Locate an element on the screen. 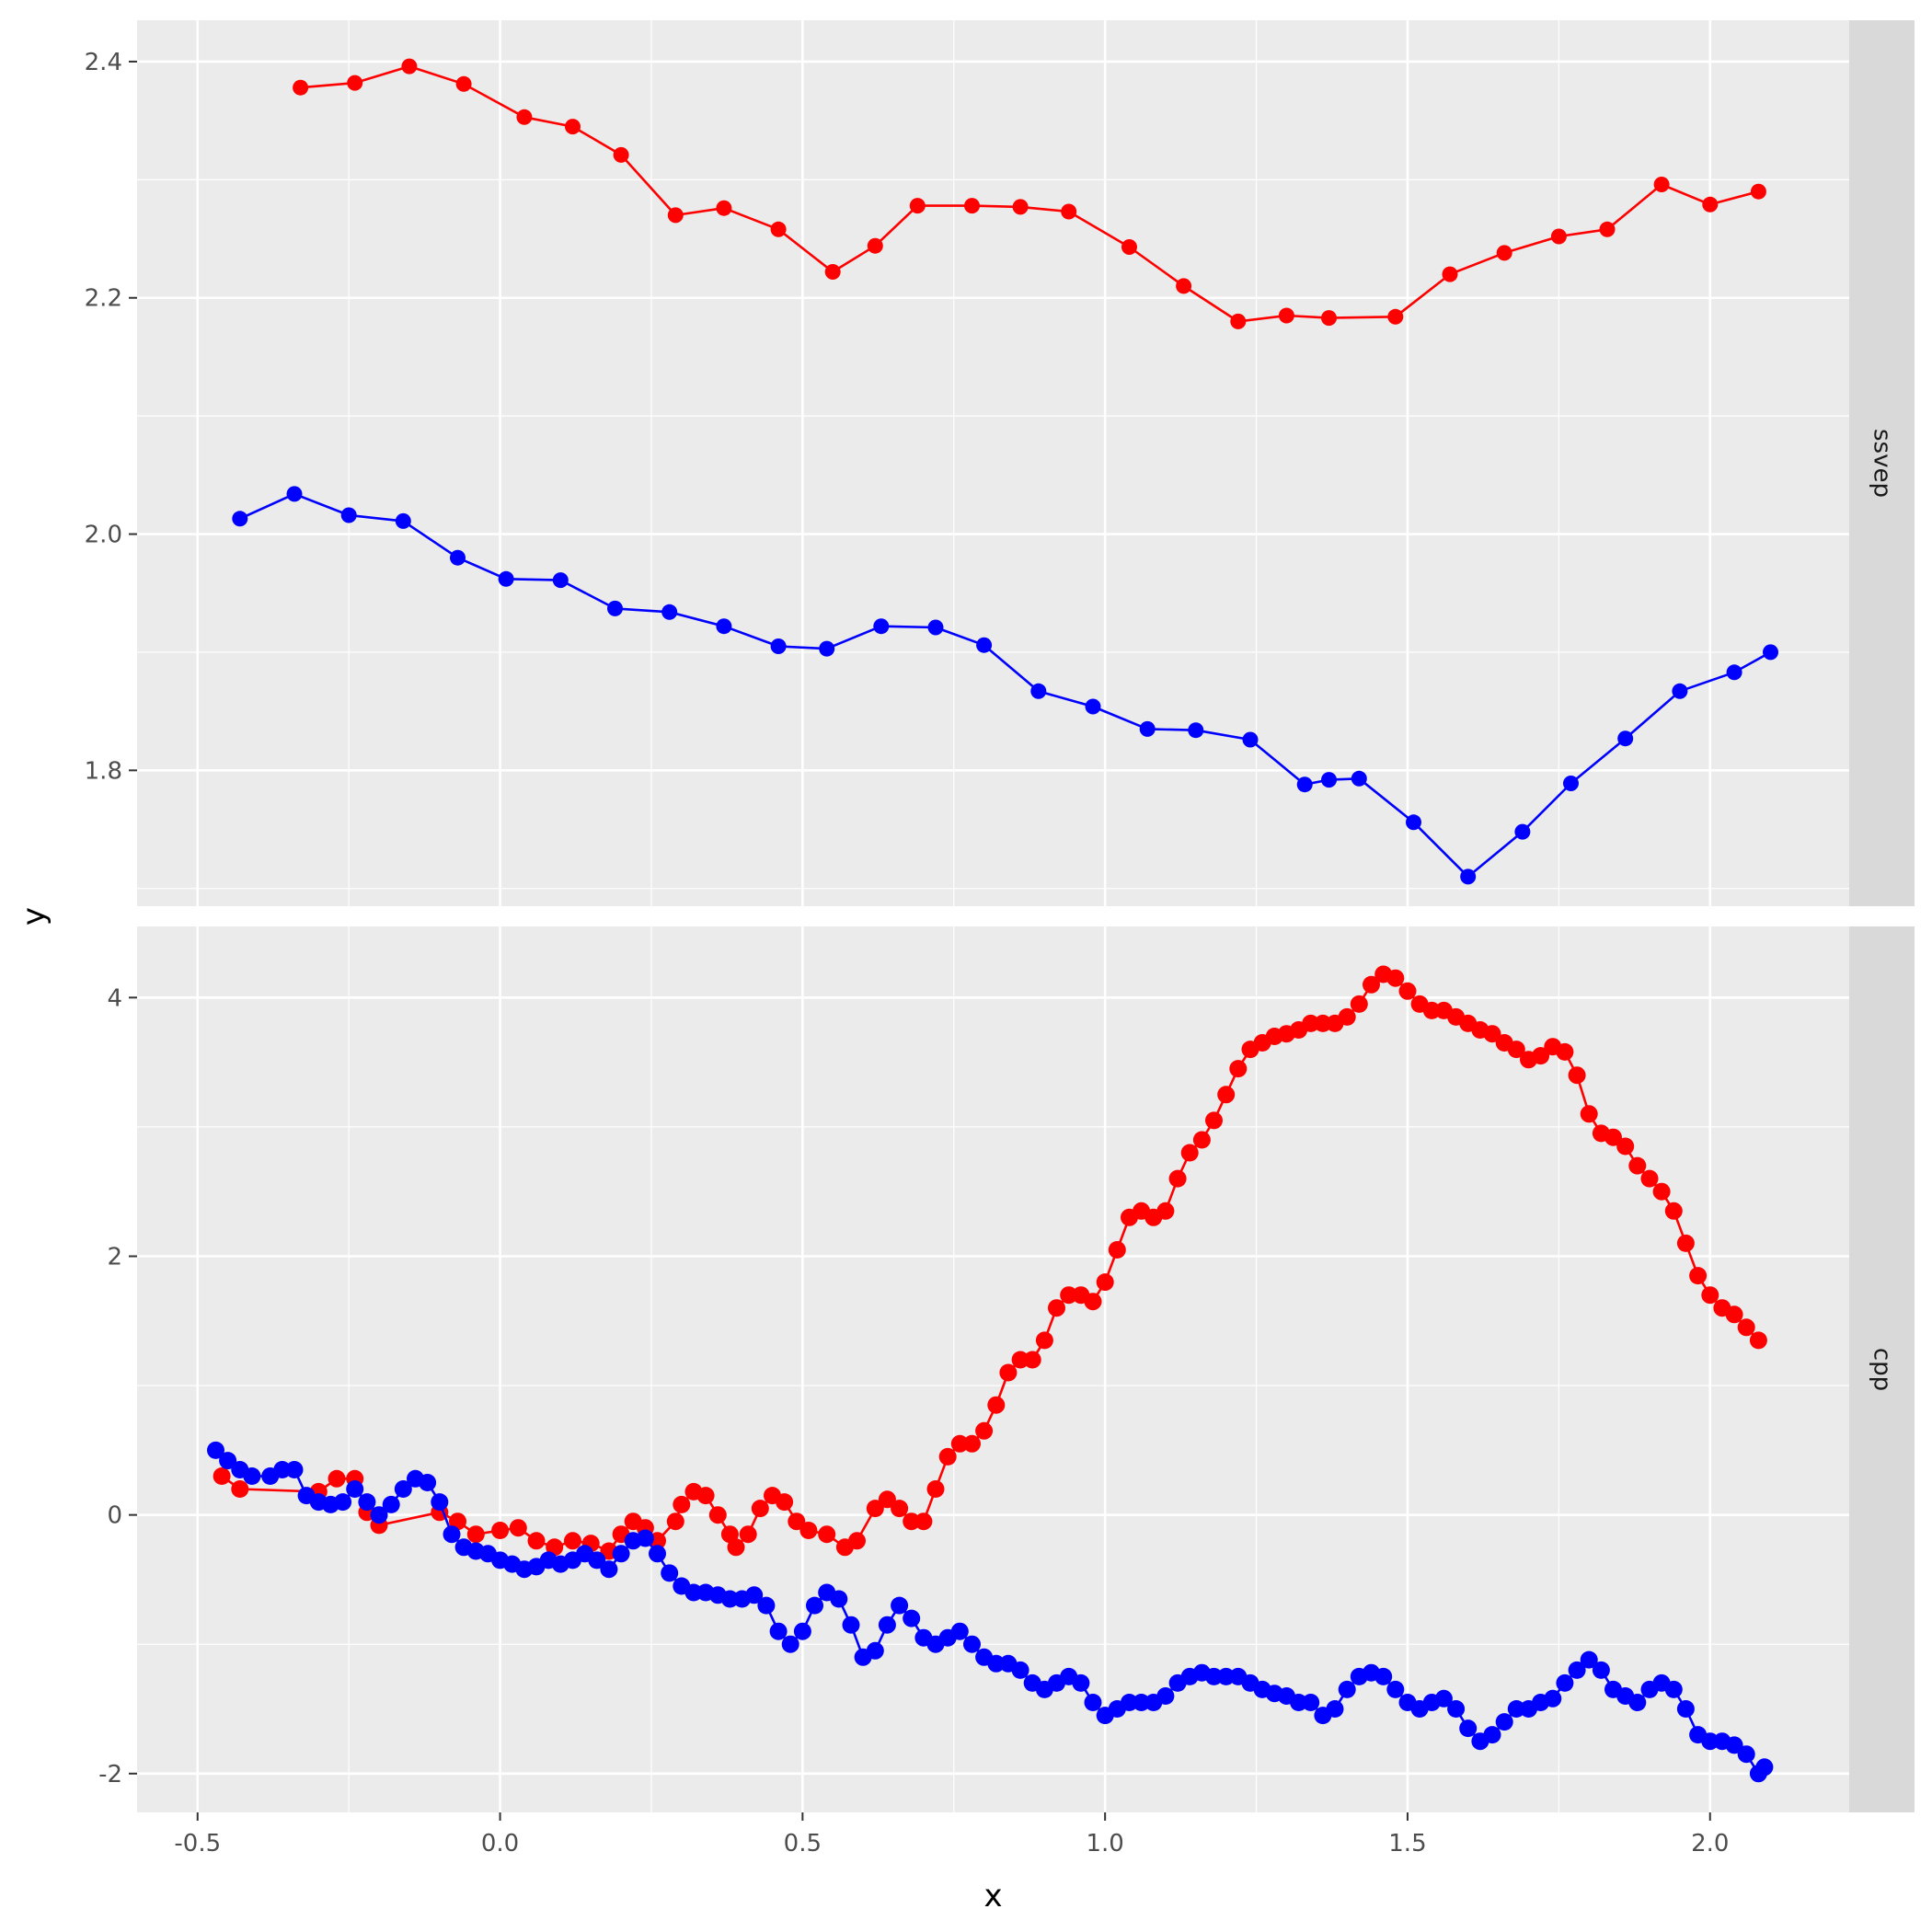  y-tick-label: 1.8 is located at coordinates (103, 771).